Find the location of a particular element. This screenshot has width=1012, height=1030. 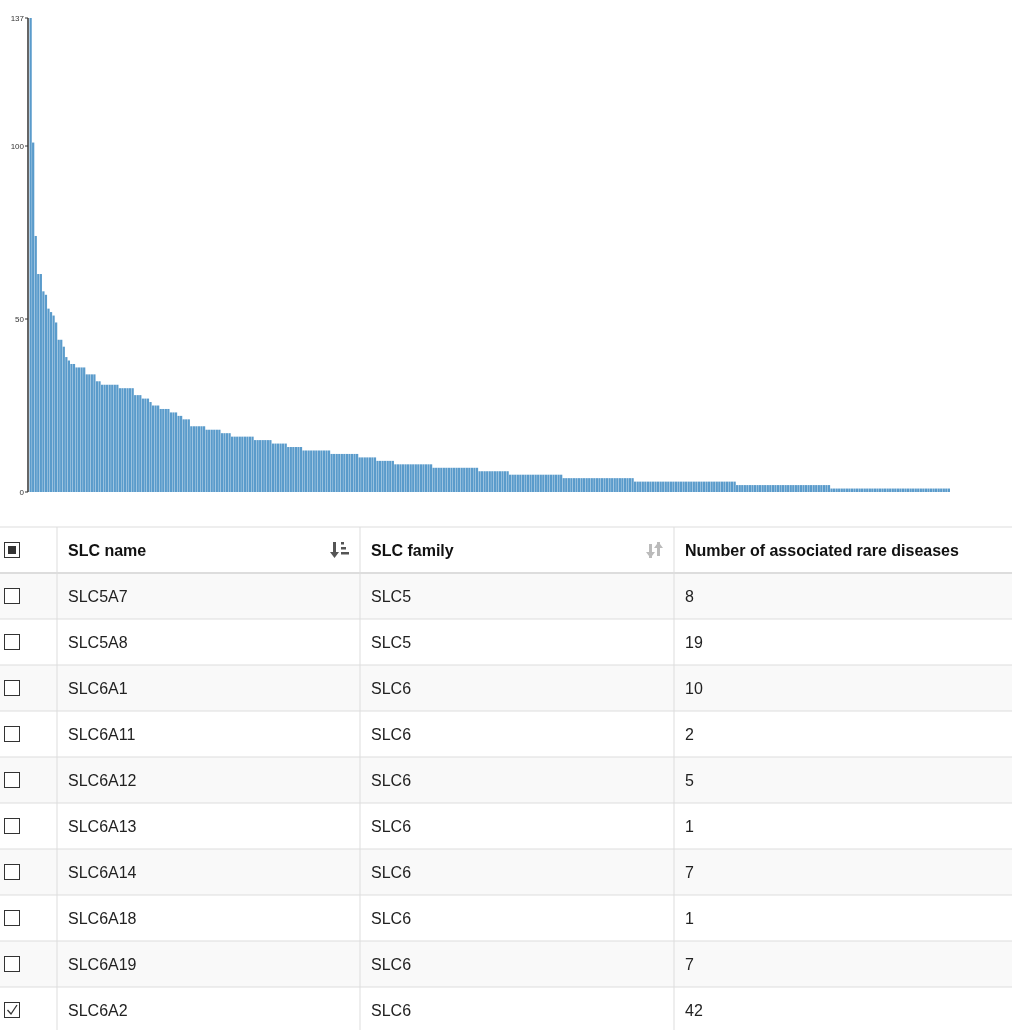

text: SLC6A14 is located at coordinates (102, 872).